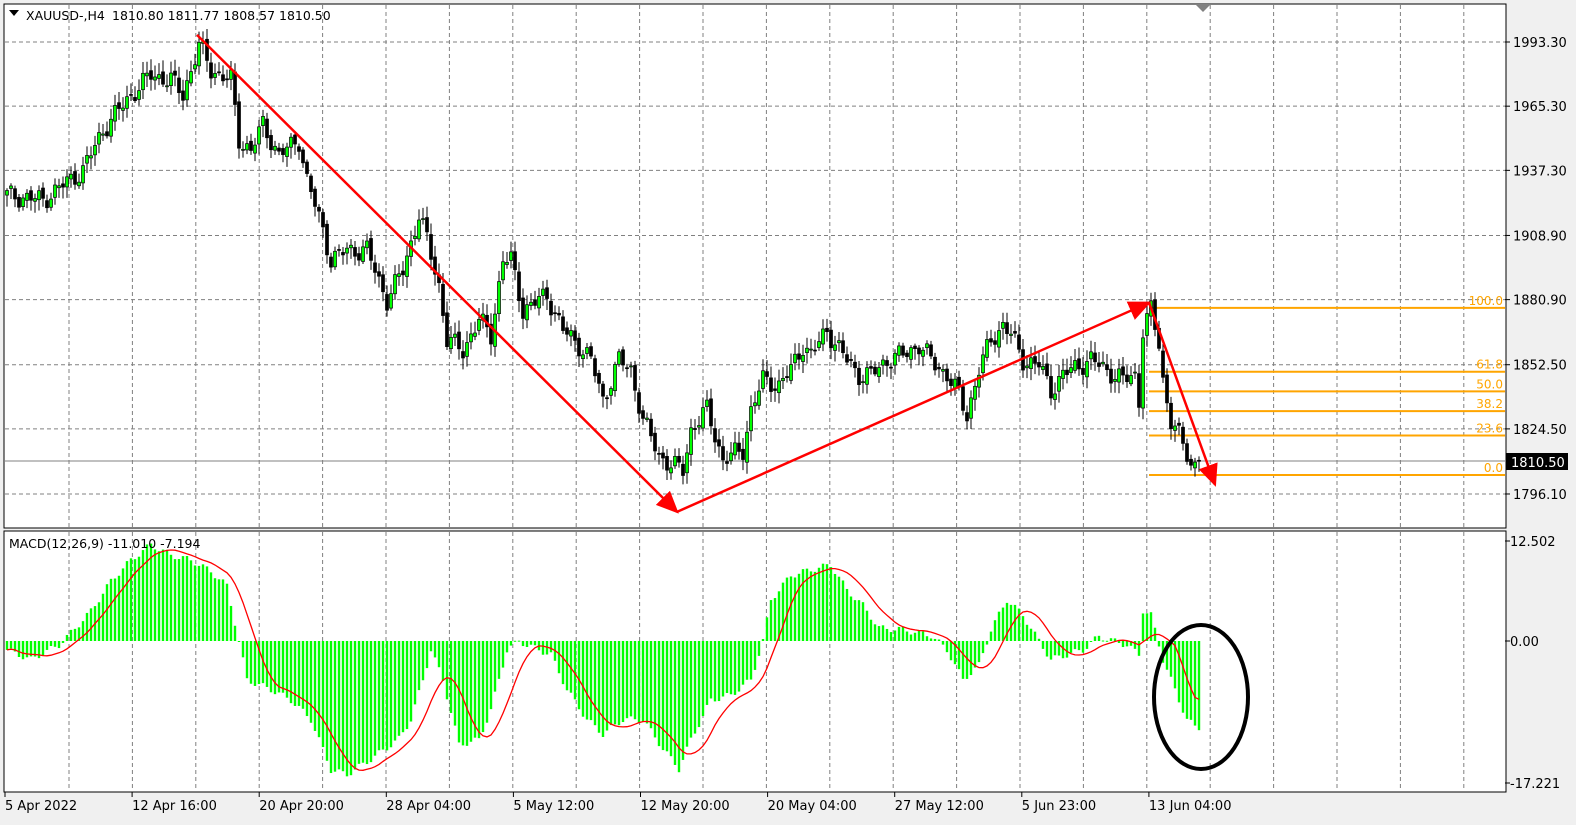  Describe the element at coordinates (14, 13) in the screenshot. I see `dropdown-triangle-icon` at that location.